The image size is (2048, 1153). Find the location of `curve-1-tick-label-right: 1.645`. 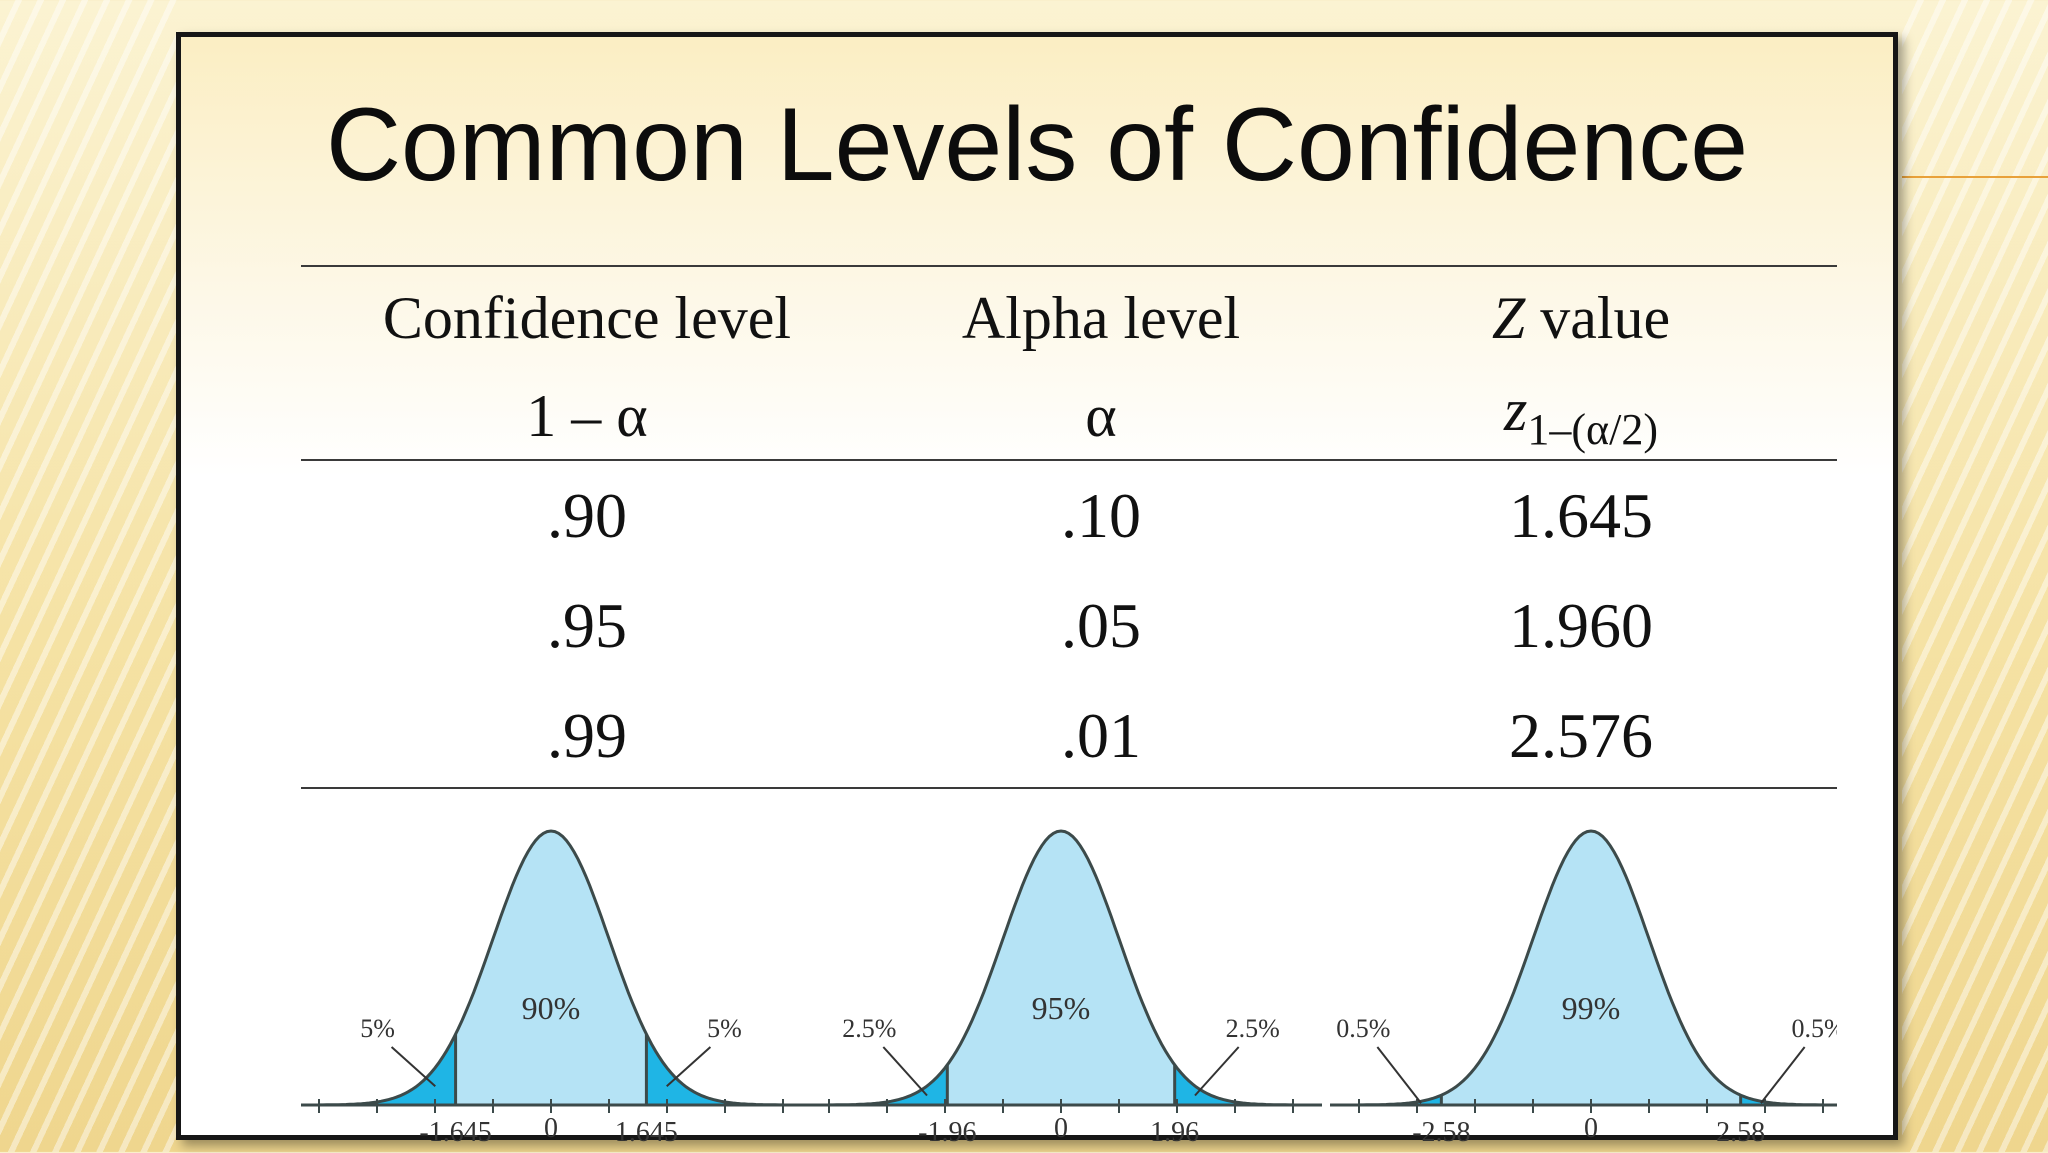

curve-1-tick-label-right: 1.645 is located at coordinates (646, 1132).